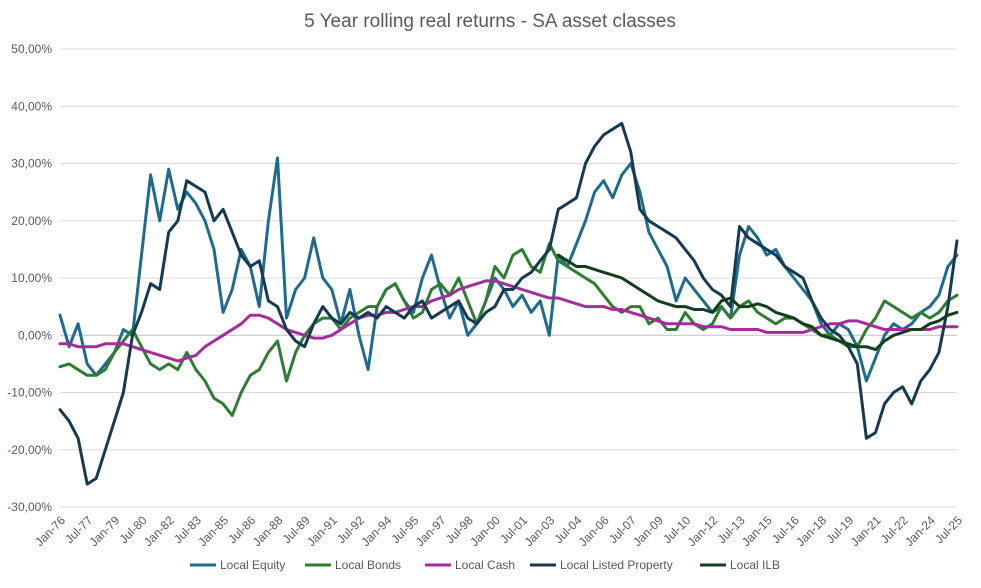  Describe the element at coordinates (35, 335) in the screenshot. I see `y-tick-label: 0,00%` at that location.